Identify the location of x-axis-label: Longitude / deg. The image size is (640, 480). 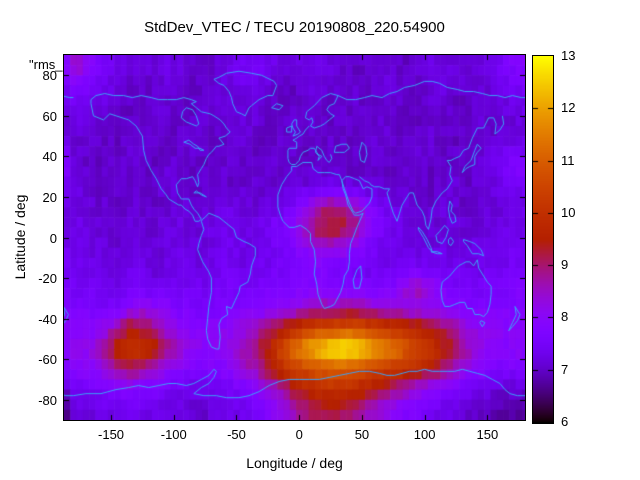
(294, 463).